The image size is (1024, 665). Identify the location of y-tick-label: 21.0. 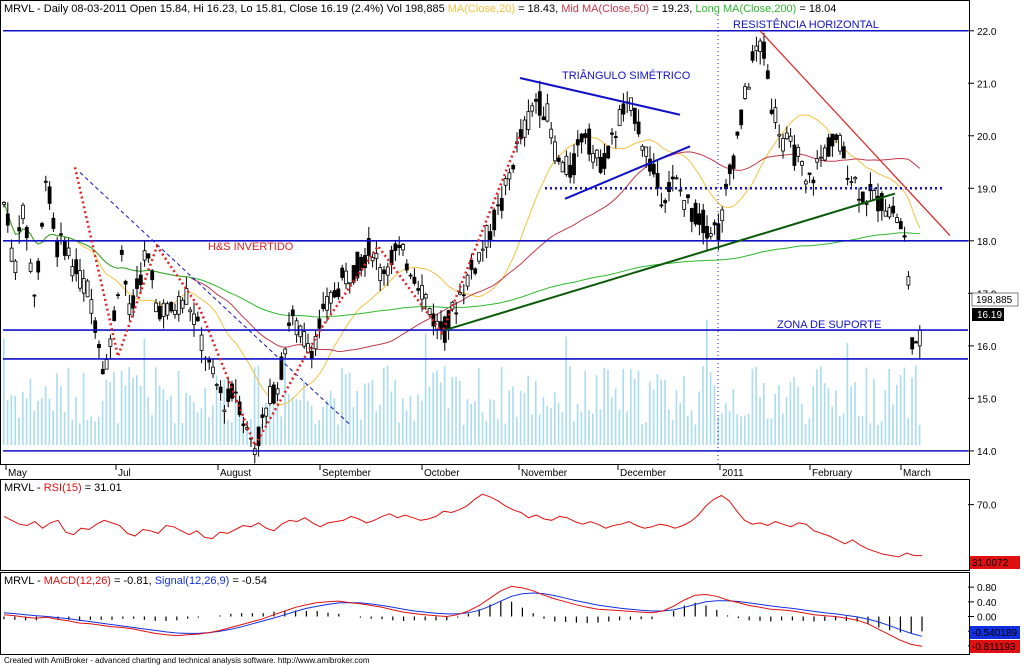
(987, 84).